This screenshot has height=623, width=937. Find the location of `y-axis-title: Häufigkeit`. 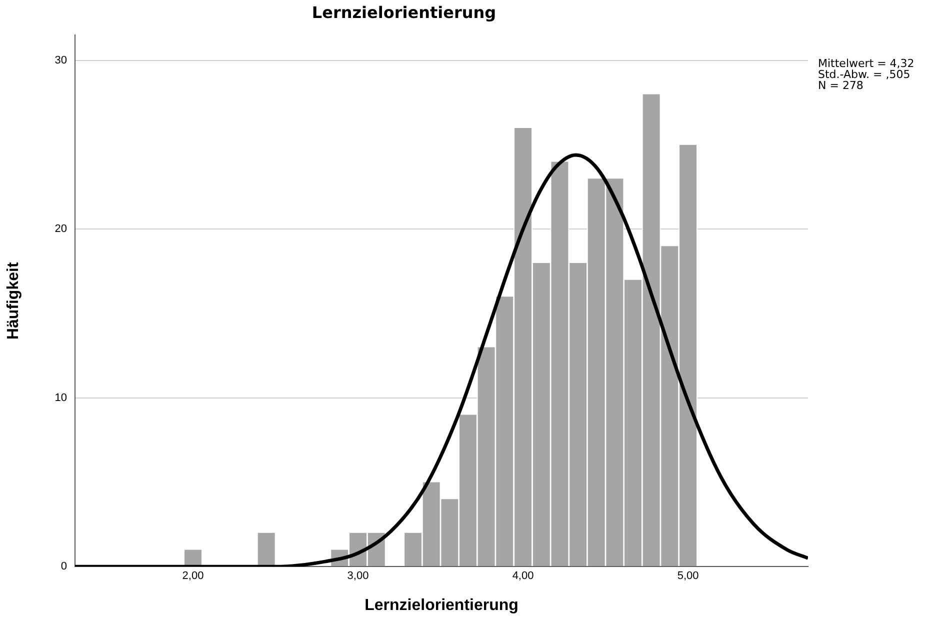

y-axis-title: Häufigkeit is located at coordinates (13, 301).